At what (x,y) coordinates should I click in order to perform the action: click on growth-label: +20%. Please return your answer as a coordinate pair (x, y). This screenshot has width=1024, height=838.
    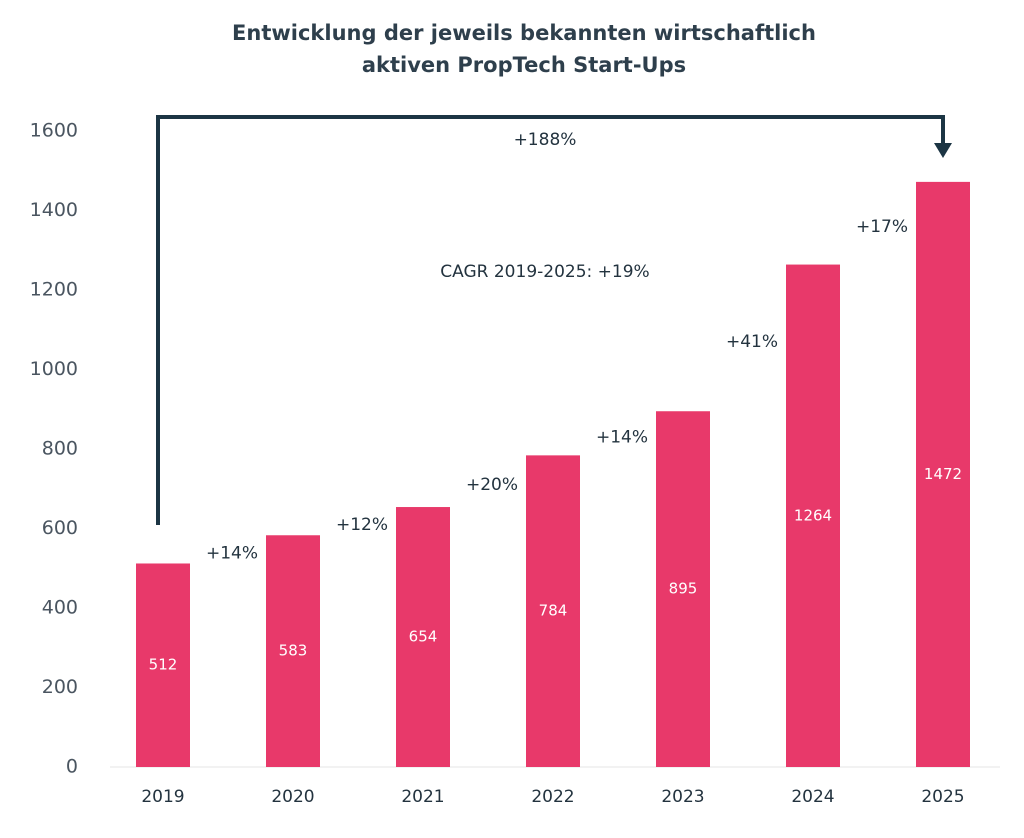
    Looking at the image, I should click on (492, 485).